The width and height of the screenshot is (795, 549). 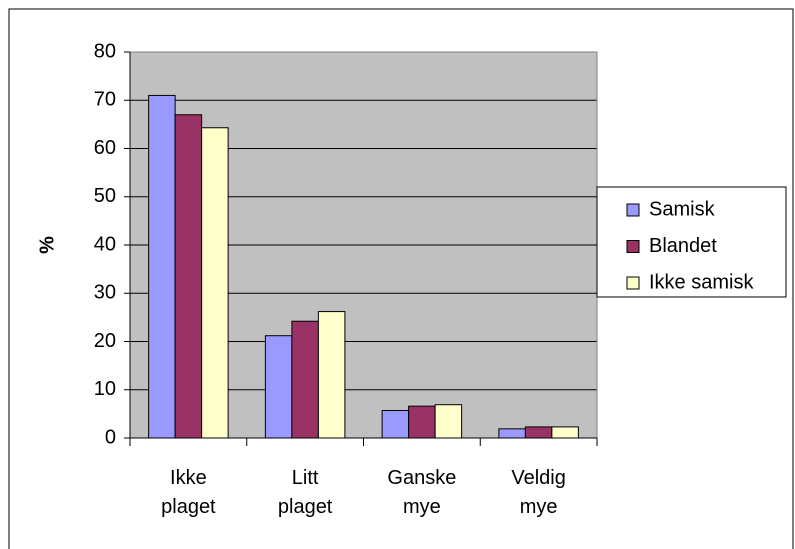 What do you see at coordinates (538, 492) in the screenshot?
I see `x-tick-label: Veldig mye` at bounding box center [538, 492].